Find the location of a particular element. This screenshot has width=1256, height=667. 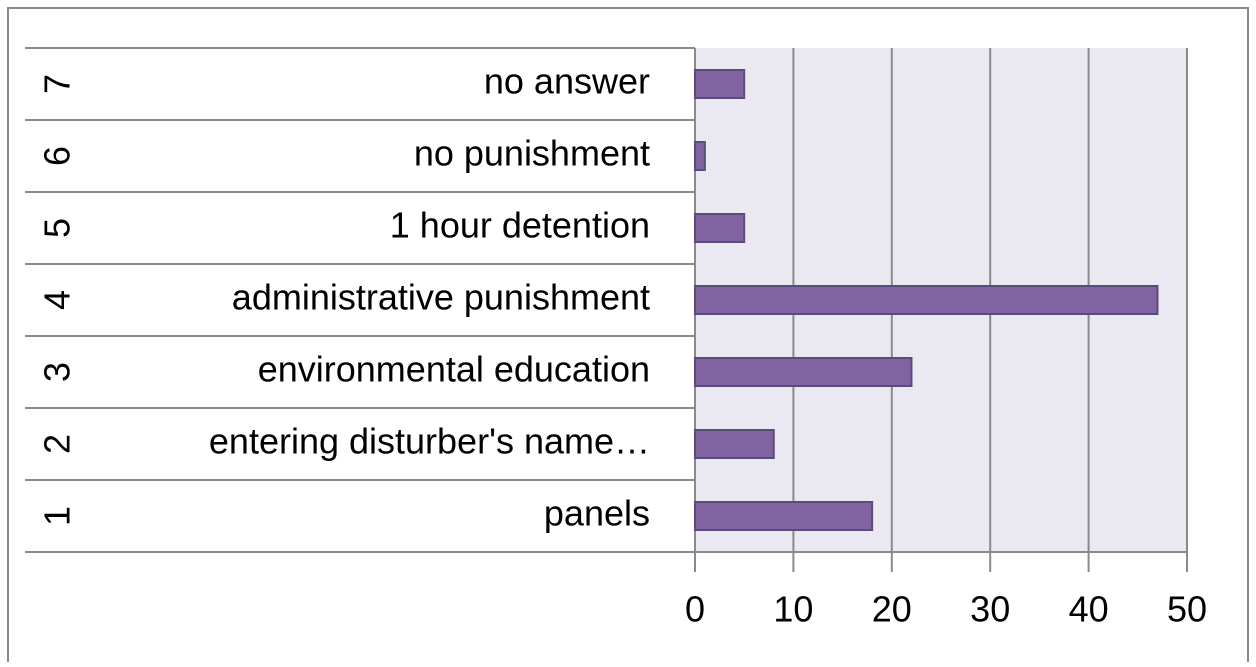

y-tick-label: 1 hour detention is located at coordinates (520, 225).